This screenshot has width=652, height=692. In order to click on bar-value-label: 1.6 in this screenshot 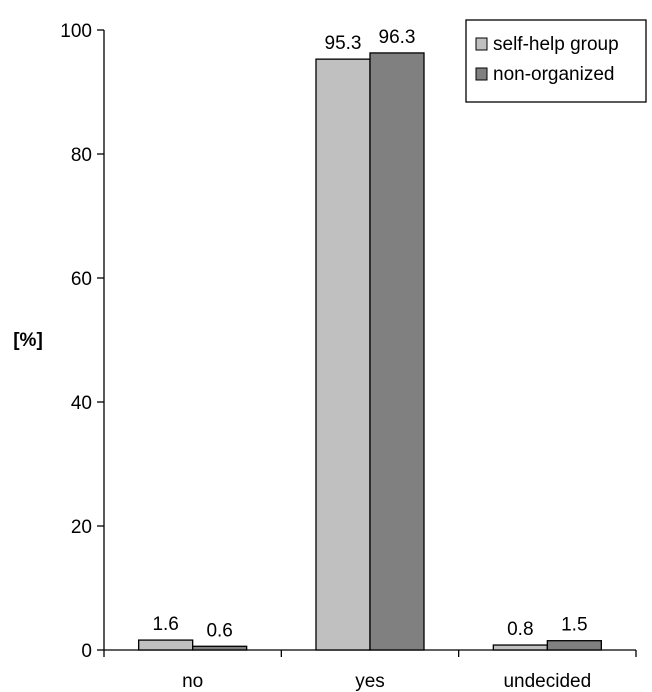, I will do `click(165, 624)`.